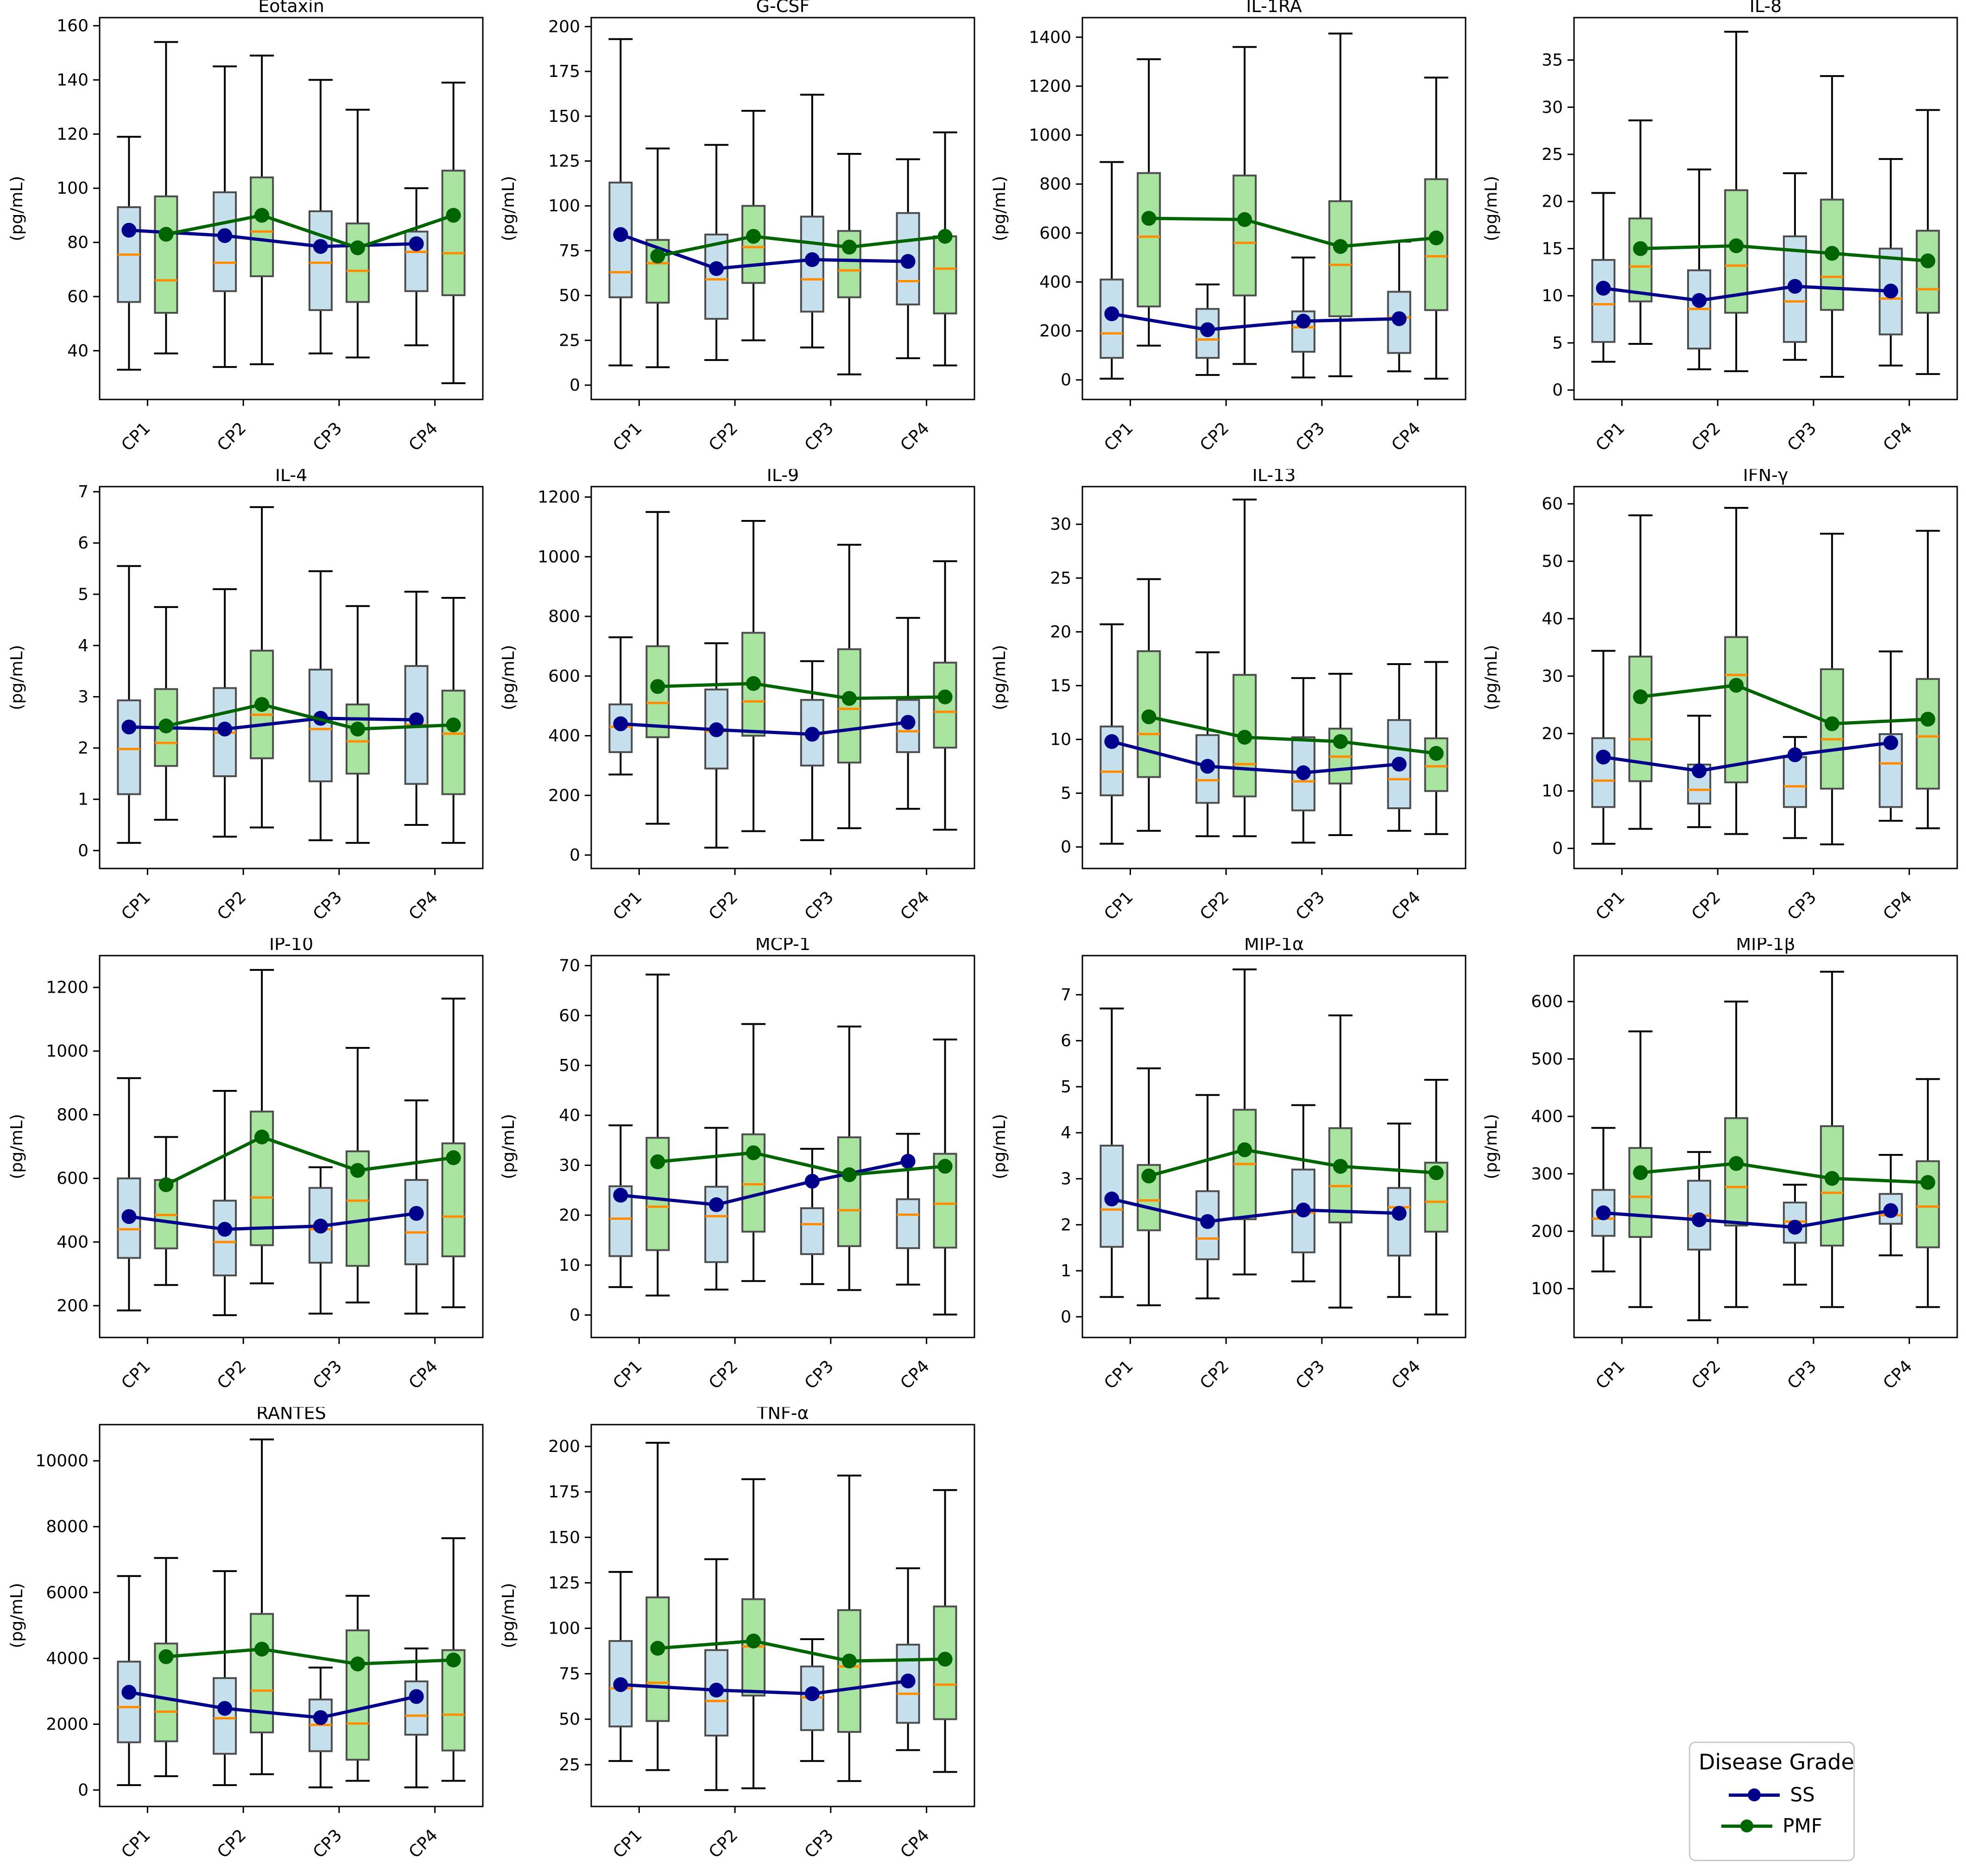 The width and height of the screenshot is (1966, 1876). I want to click on y-tick-label: 25, so click(569, 1766).